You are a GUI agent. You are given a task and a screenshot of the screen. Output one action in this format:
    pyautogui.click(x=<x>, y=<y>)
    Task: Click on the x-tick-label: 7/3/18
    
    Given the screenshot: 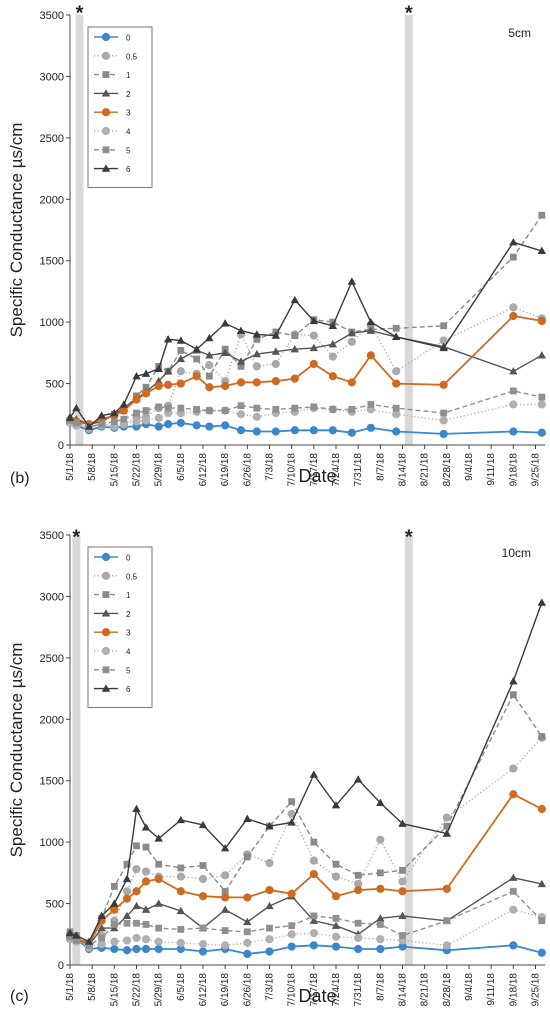 What is the action you would take?
    pyautogui.click(x=270, y=987)
    